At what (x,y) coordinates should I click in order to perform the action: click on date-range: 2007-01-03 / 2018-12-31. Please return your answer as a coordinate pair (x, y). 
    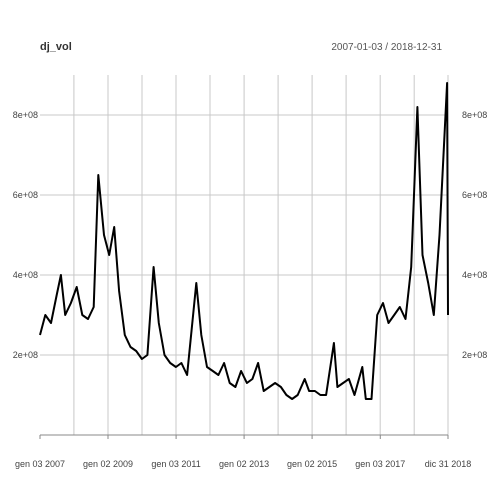
    Looking at the image, I should click on (386, 47).